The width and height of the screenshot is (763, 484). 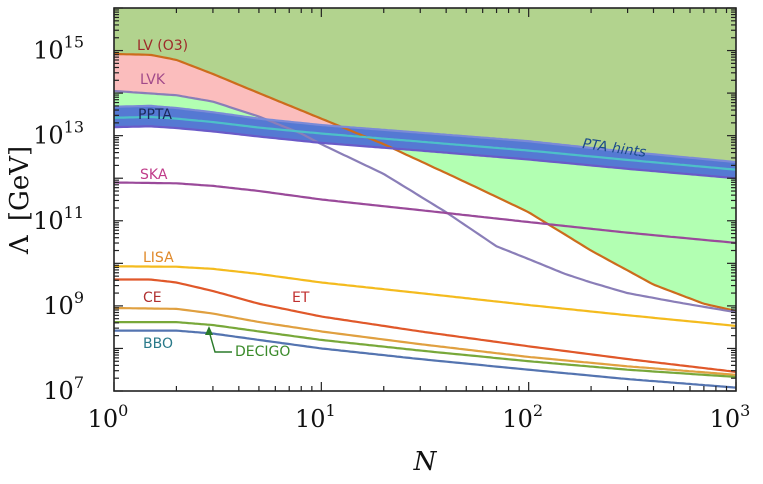 I want to click on series-label-decigo: DECIGO, so click(x=262, y=352).